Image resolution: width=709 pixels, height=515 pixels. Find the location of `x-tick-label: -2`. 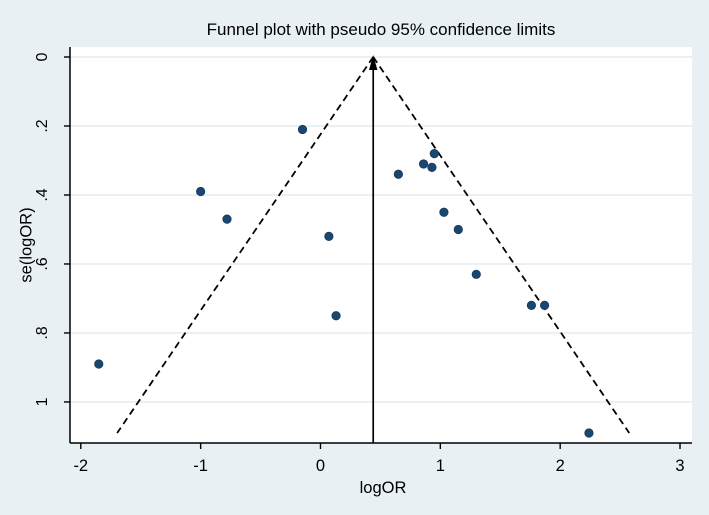

x-tick-label: -2 is located at coordinates (80, 466).